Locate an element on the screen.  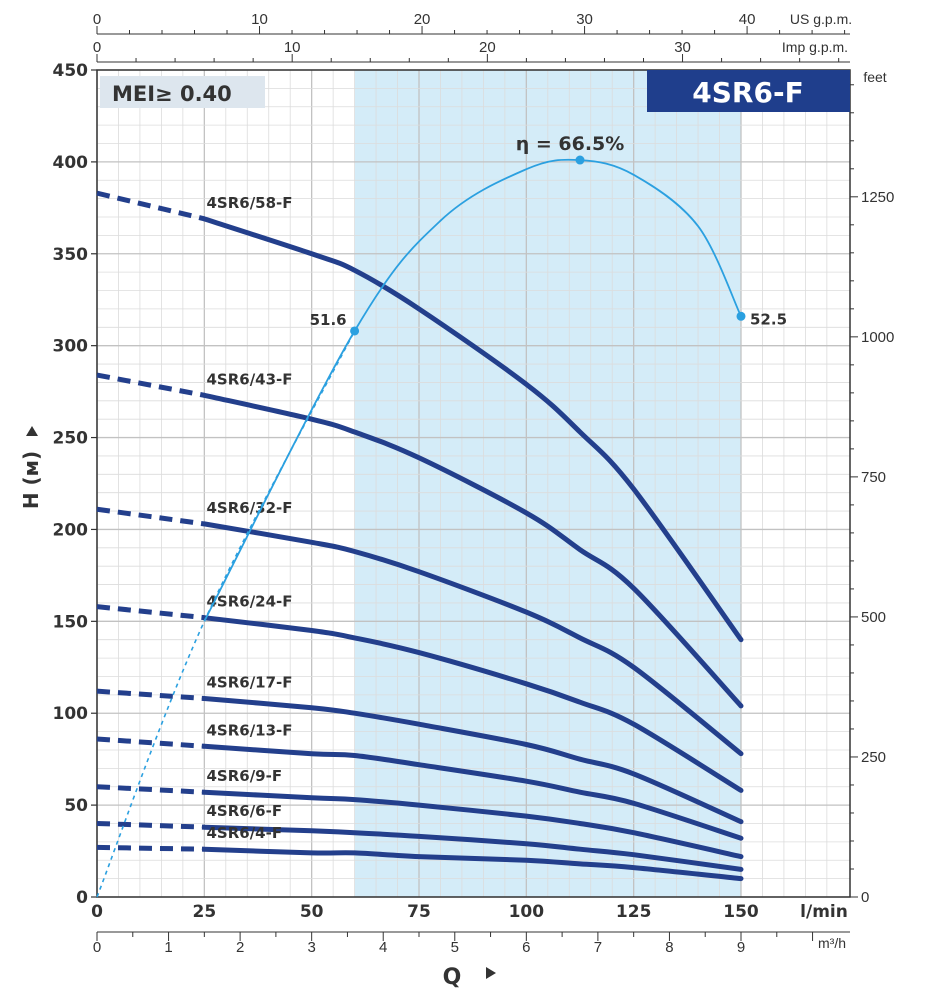
m3h-tick-label: 1 is located at coordinates (168, 947).